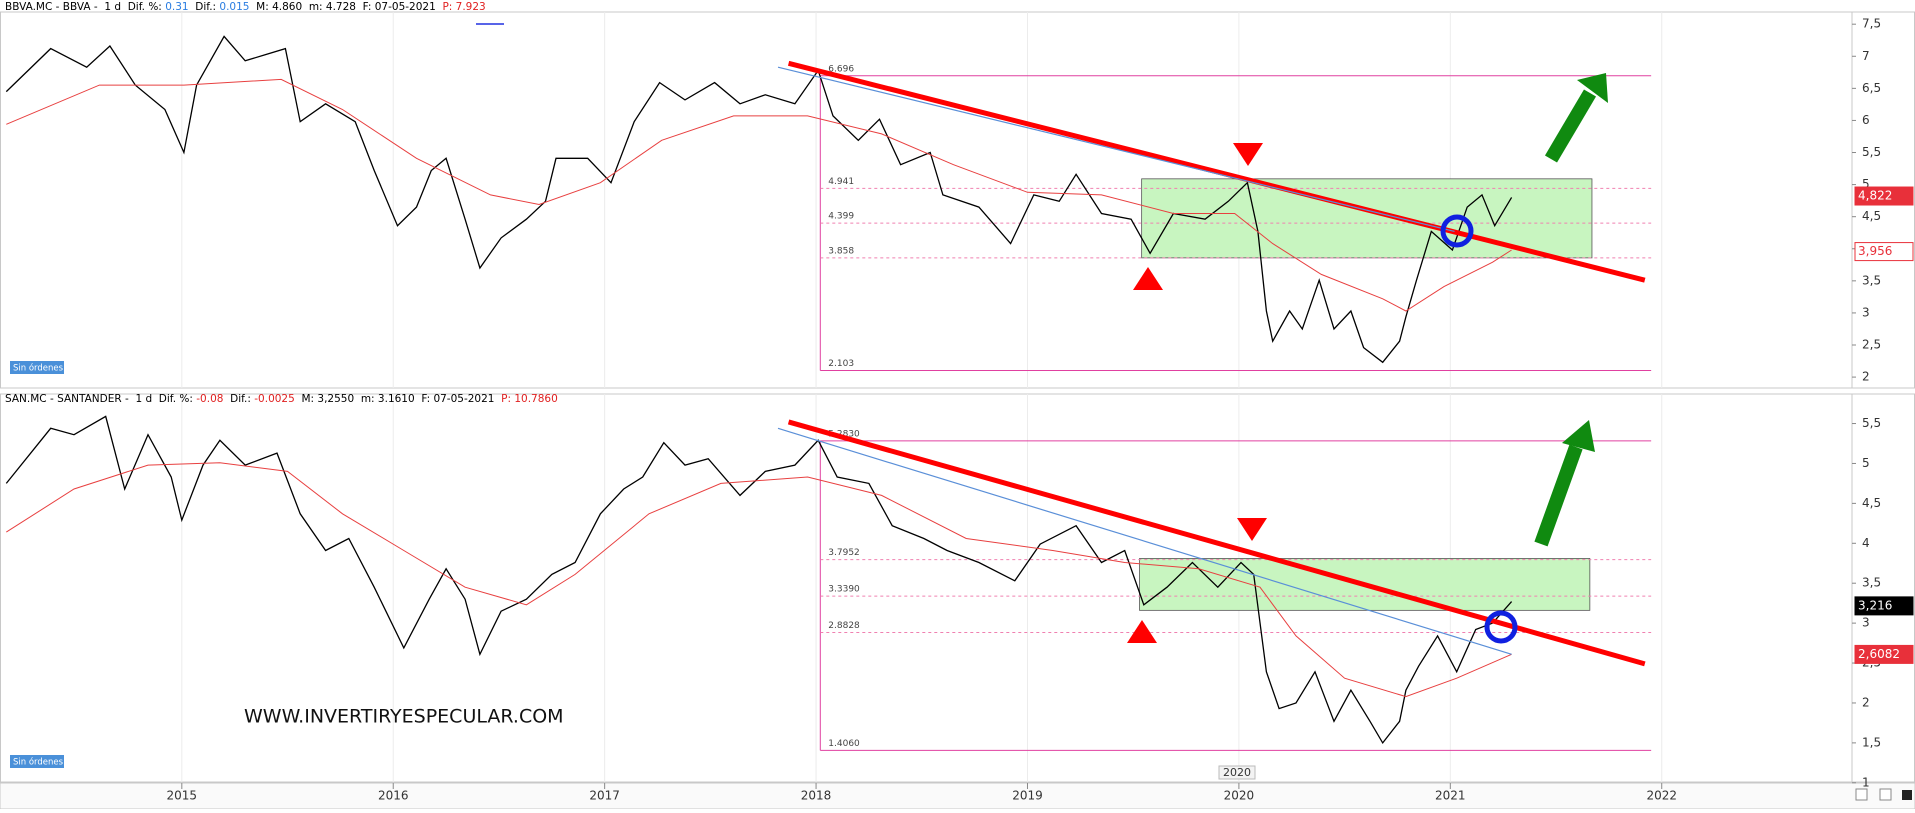 The height and width of the screenshot is (813, 1915). Describe the element at coordinates (1871, 88) in the screenshot. I see `y-tick-label: 6,5` at that location.